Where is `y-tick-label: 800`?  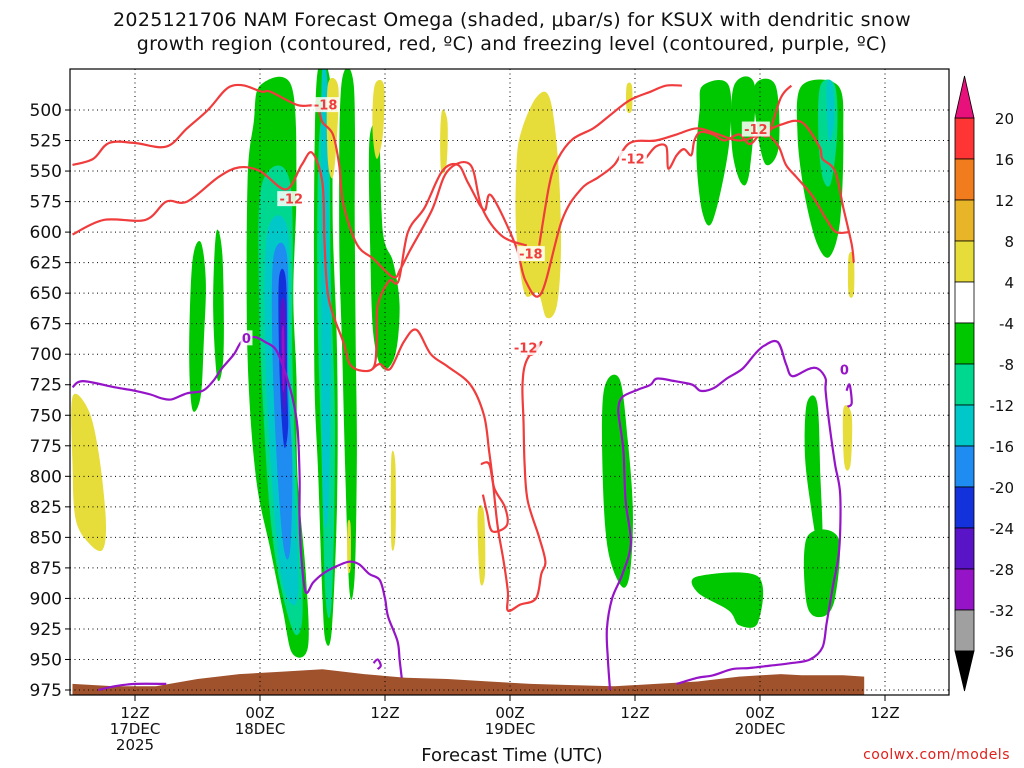 y-tick-label: 800 is located at coordinates (46, 477).